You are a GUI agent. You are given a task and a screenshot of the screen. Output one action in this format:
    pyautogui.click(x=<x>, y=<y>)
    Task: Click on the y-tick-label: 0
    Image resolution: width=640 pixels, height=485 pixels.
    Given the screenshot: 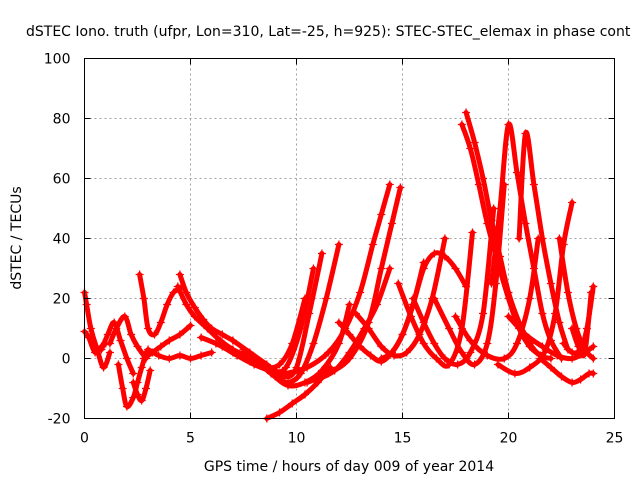 What is the action you would take?
    pyautogui.click(x=66, y=360)
    